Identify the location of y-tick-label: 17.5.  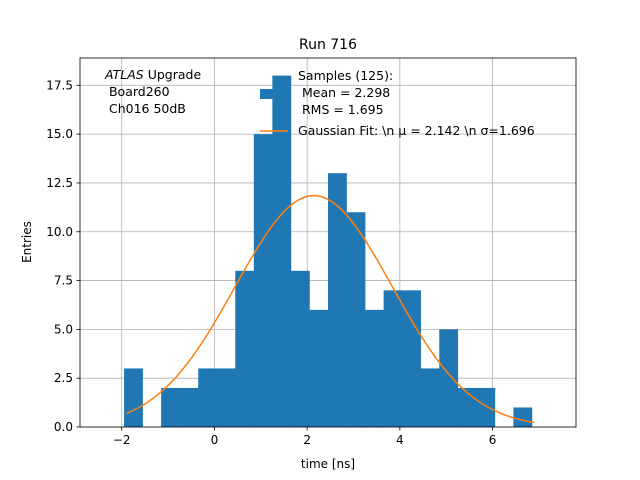
(59, 85).